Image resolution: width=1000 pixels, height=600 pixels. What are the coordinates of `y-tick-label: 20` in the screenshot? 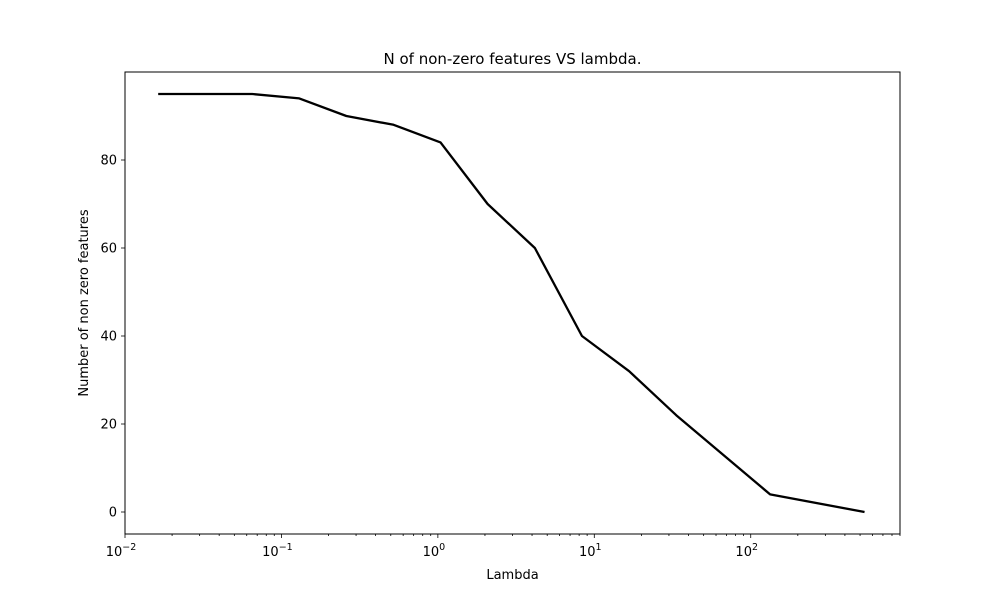 It's located at (108, 425).